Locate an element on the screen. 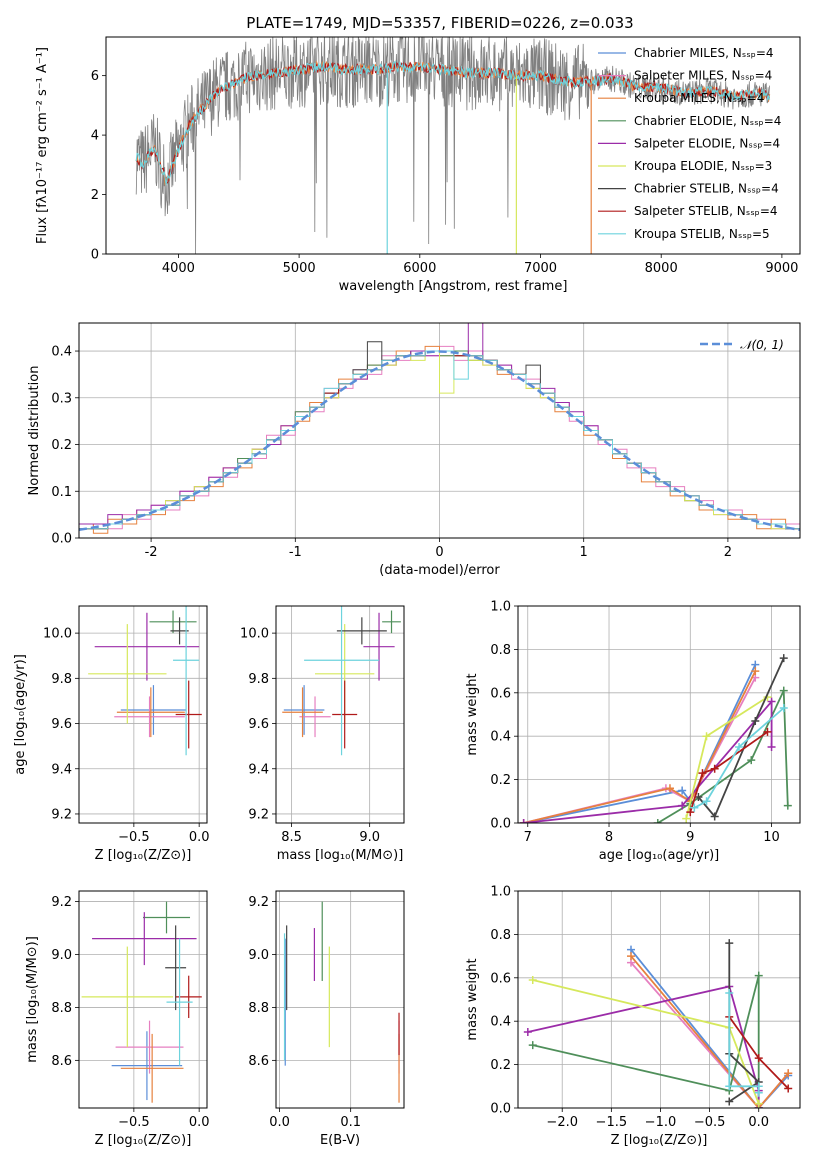  age_vs_mass-ytick-label: 9.6 is located at coordinates (258, 724).